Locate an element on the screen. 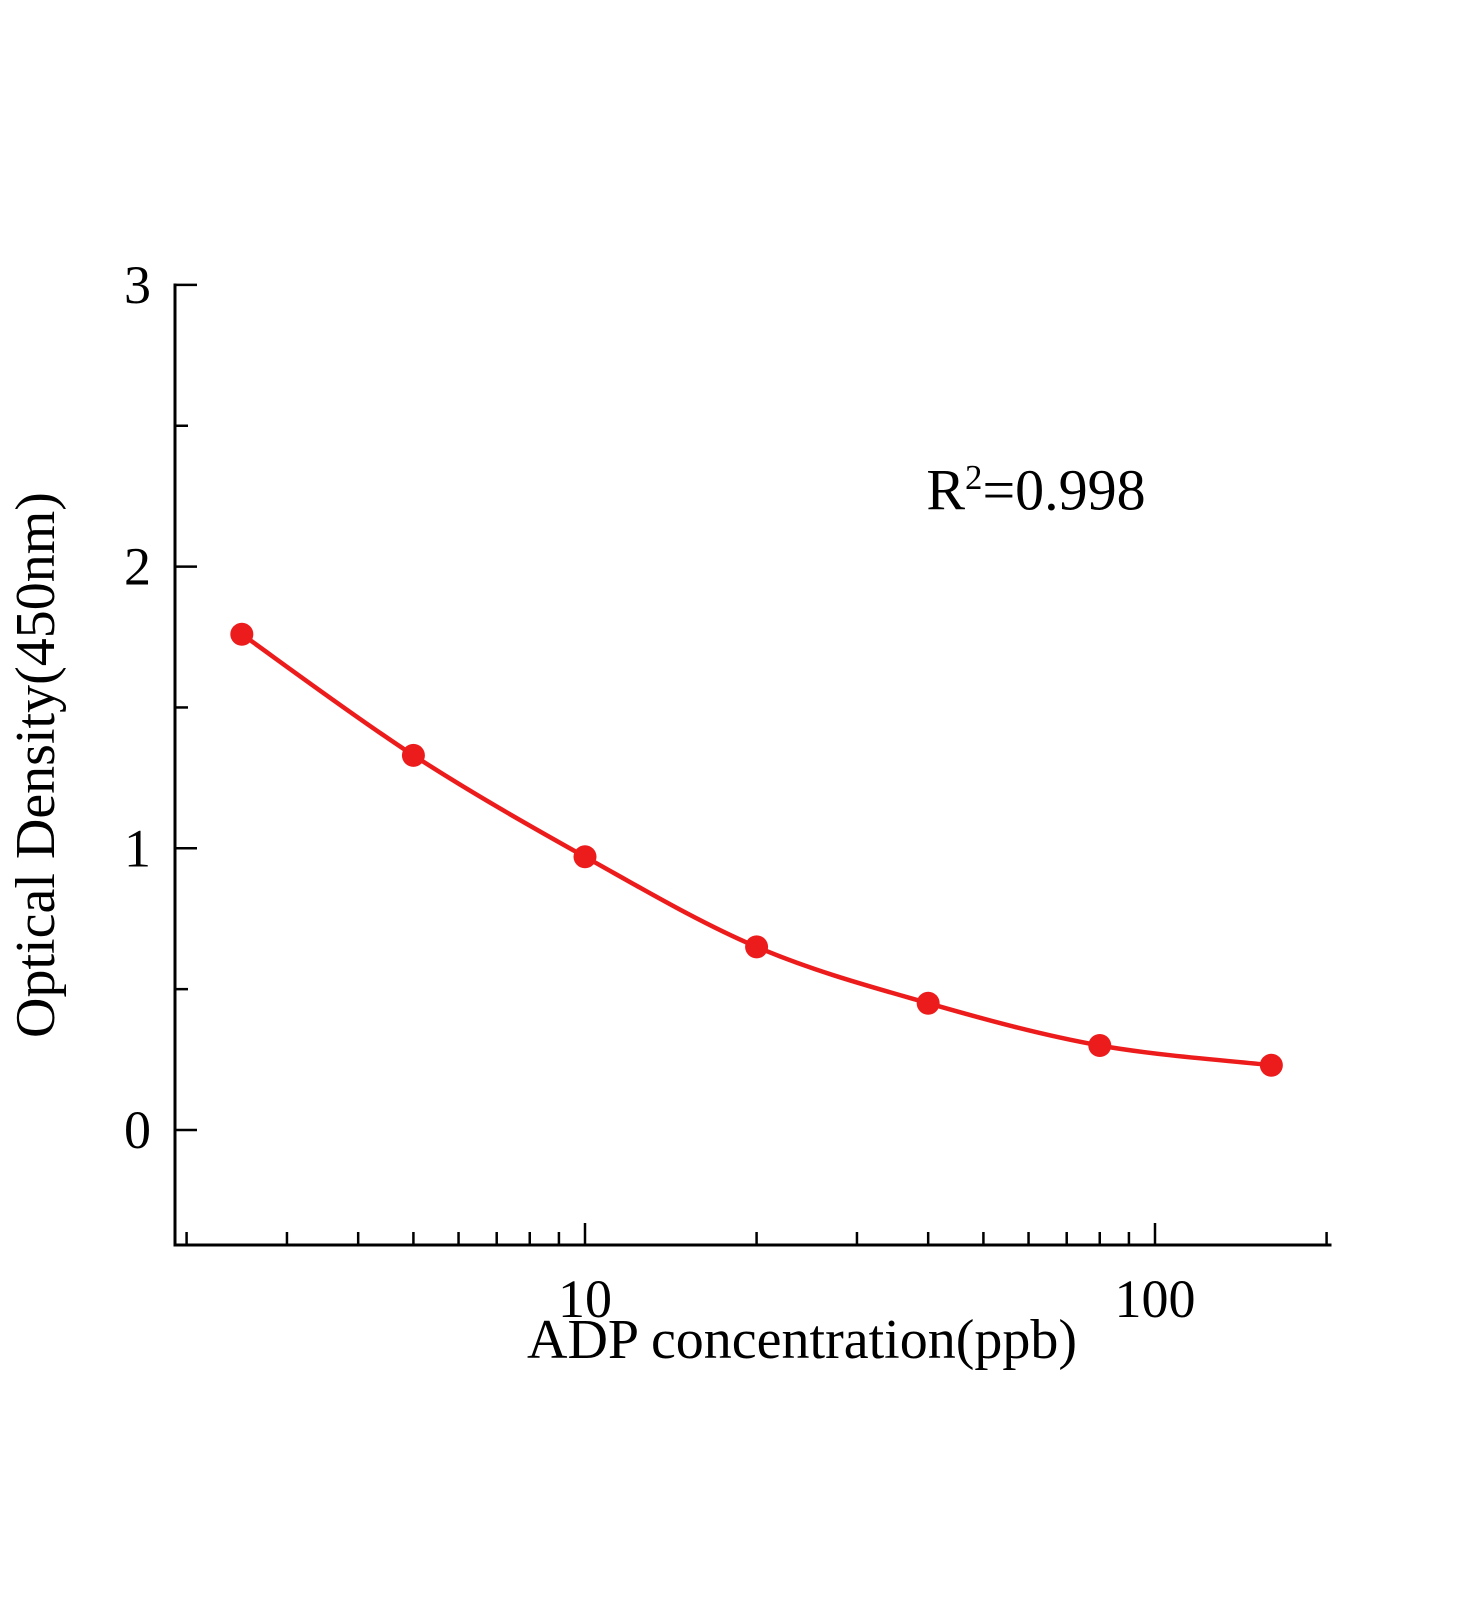  y-tick-label: 1 is located at coordinates (137, 848).